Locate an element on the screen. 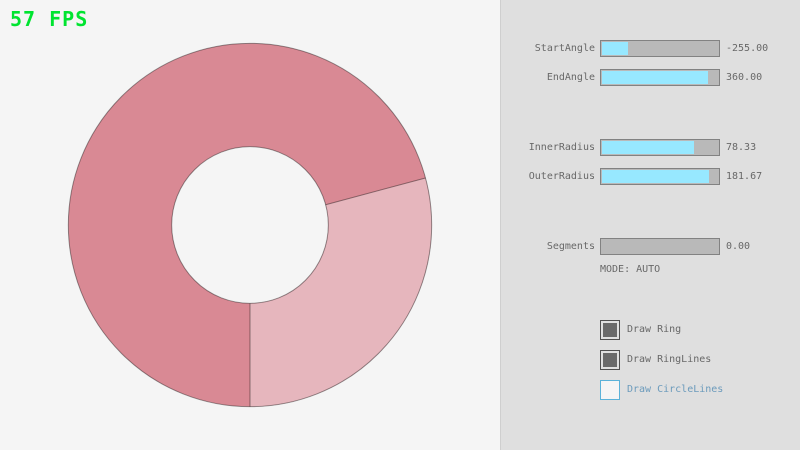 The image size is (800, 450). inner-radius-slider is located at coordinates (660, 147).